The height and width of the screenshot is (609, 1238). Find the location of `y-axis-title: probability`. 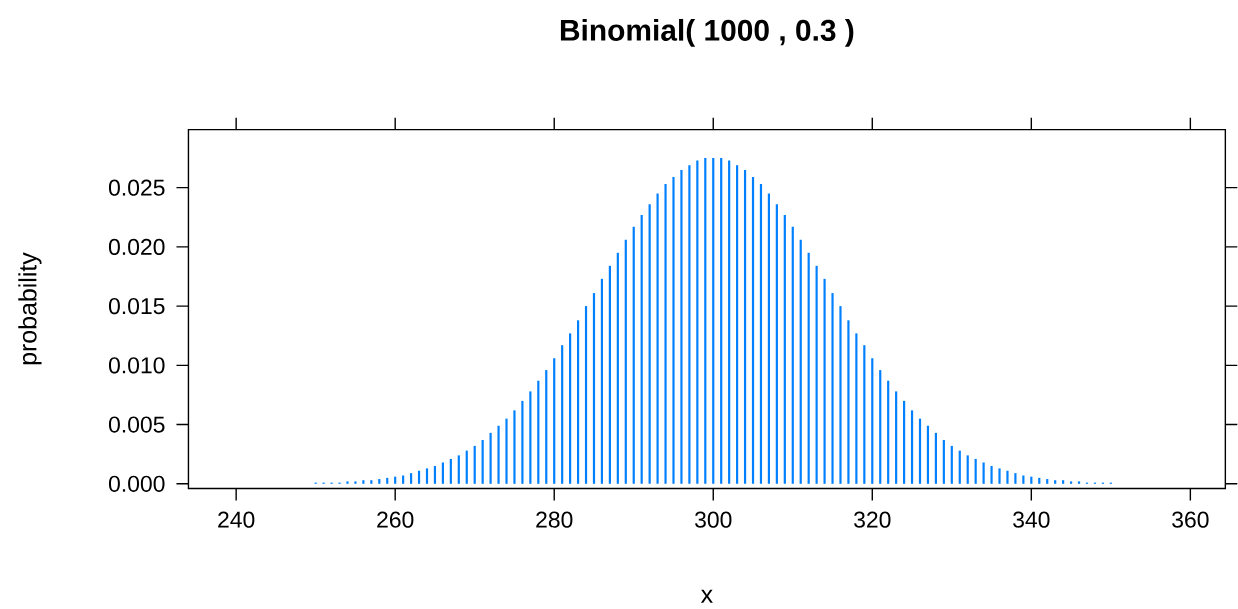

y-axis-title: probability is located at coordinates (30, 308).